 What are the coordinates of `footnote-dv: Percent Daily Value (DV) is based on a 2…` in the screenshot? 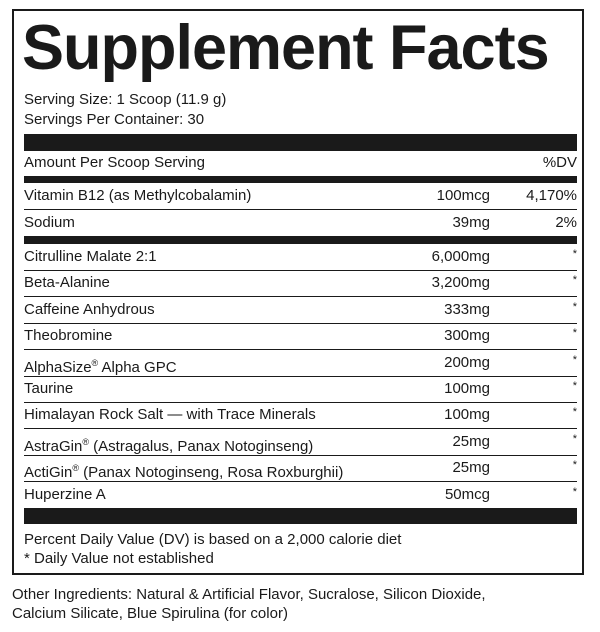 It's located at (213, 539).